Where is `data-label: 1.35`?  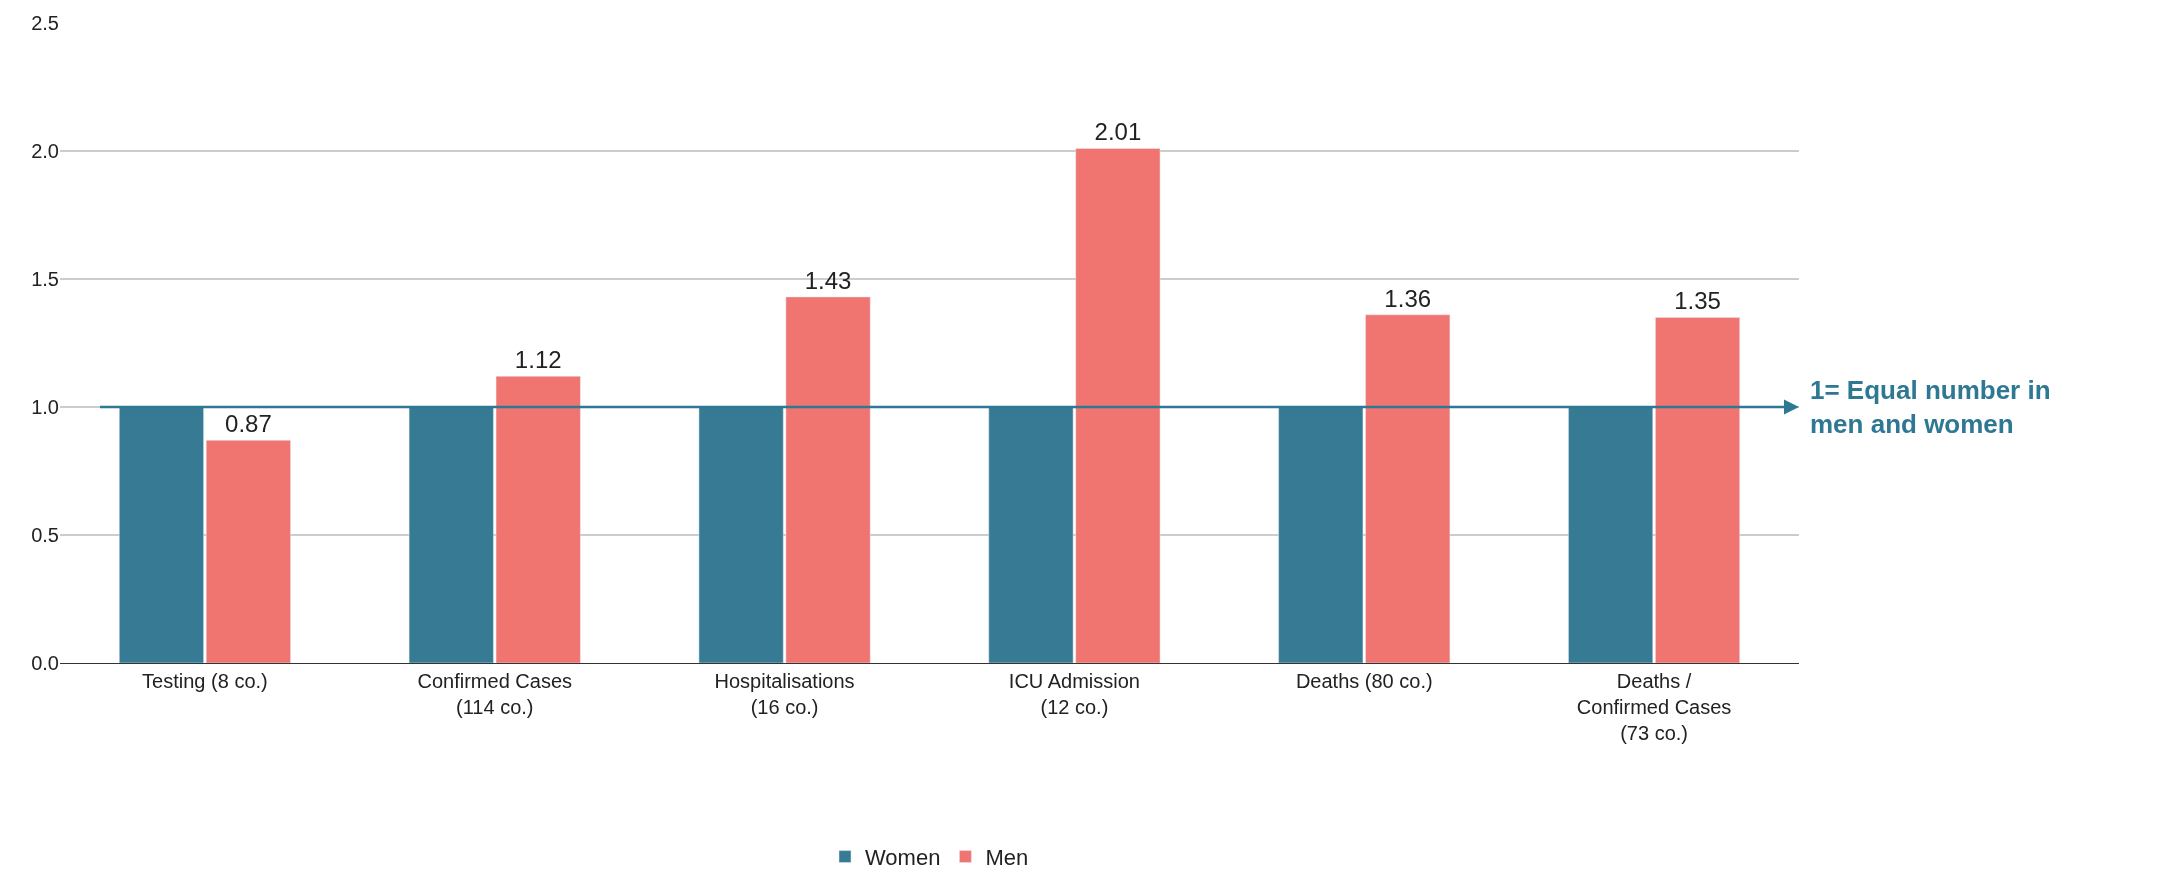
data-label: 1.35 is located at coordinates (1697, 301).